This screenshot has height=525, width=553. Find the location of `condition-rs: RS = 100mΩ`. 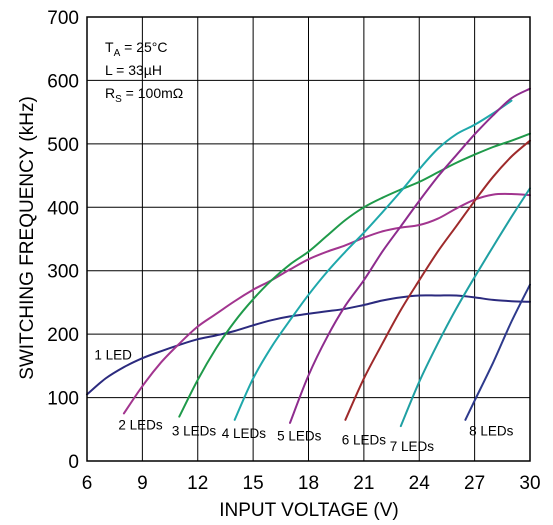

condition-rs: RS = 100mΩ is located at coordinates (144, 95).